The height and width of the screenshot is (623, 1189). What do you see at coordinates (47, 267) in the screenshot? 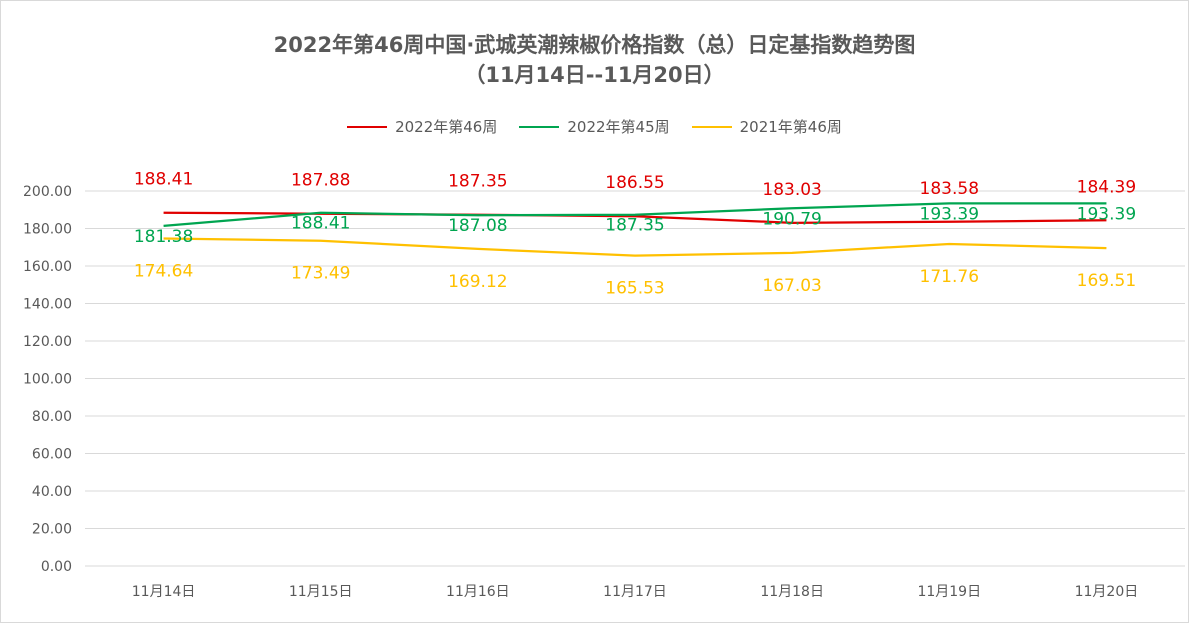
I see `y-tick-label: 160.00` at bounding box center [47, 267].